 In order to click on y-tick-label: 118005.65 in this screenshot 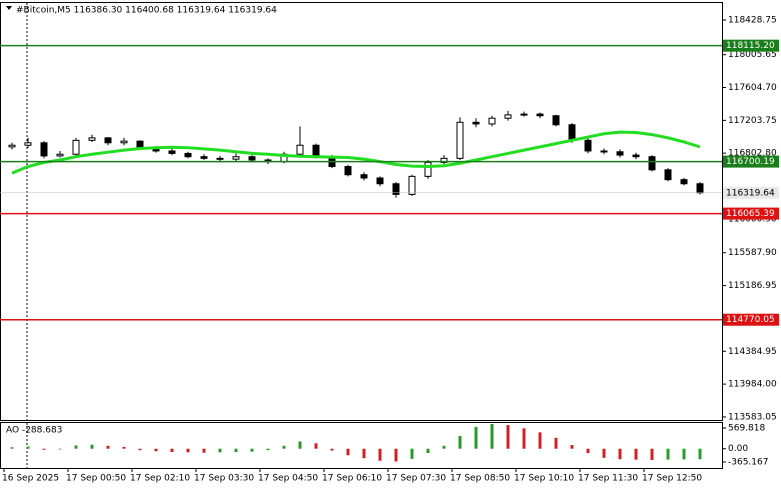, I will do `click(752, 55)`.